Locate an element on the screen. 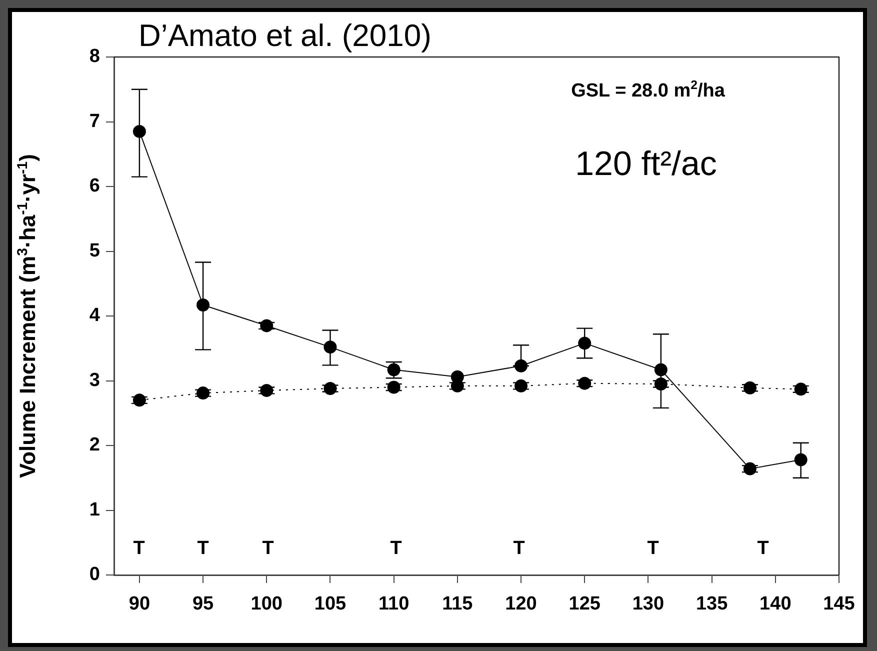 The image size is (877, 651). y-tick-label: 0 is located at coordinates (94, 575).